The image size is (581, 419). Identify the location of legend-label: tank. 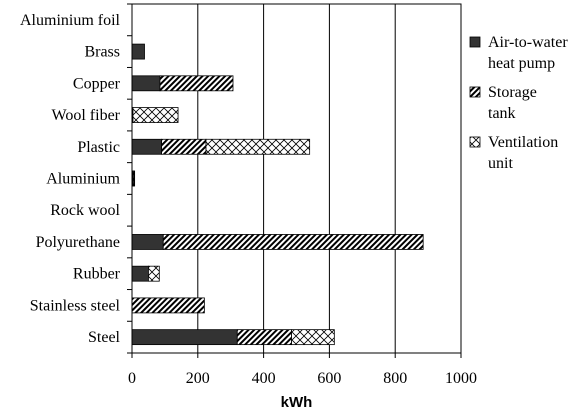
(502, 113).